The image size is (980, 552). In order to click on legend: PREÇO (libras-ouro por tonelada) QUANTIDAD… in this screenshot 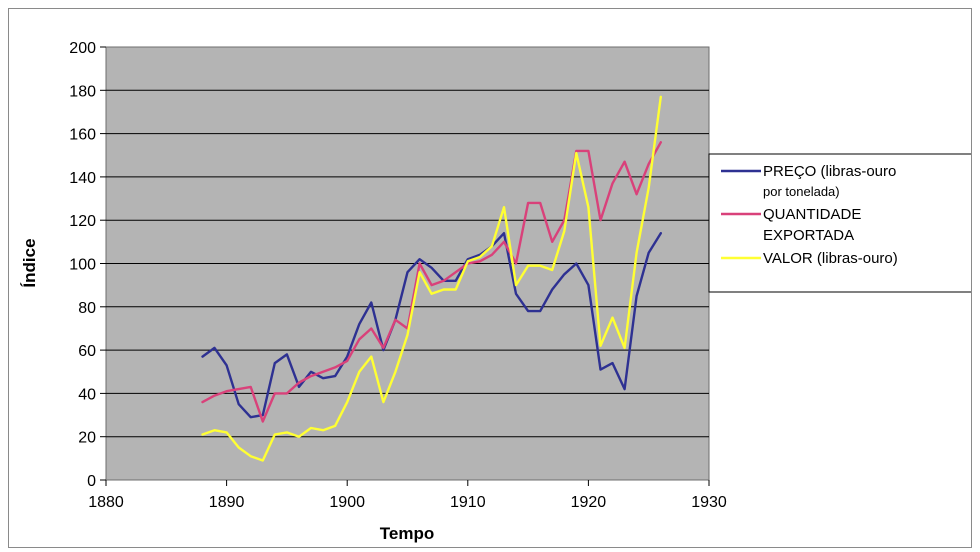, I will do `click(839, 223)`.